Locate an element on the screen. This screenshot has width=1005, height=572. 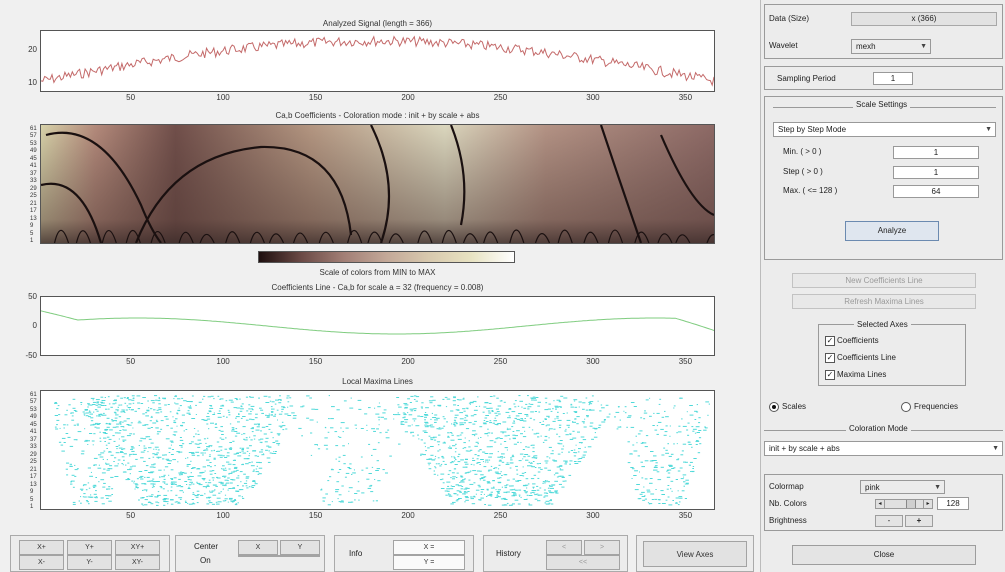
center-on-field is located at coordinates (279, 556).